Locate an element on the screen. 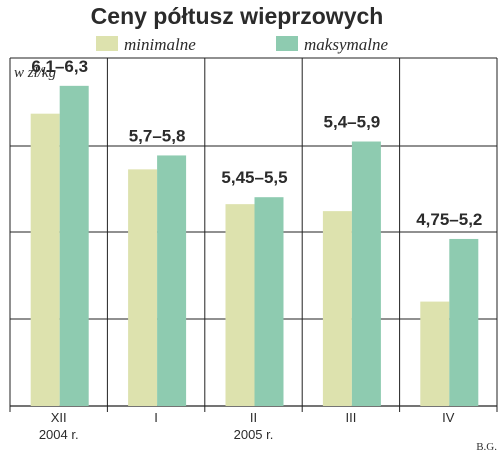 The height and width of the screenshot is (454, 500). credit-label: B.G. is located at coordinates (486, 447).